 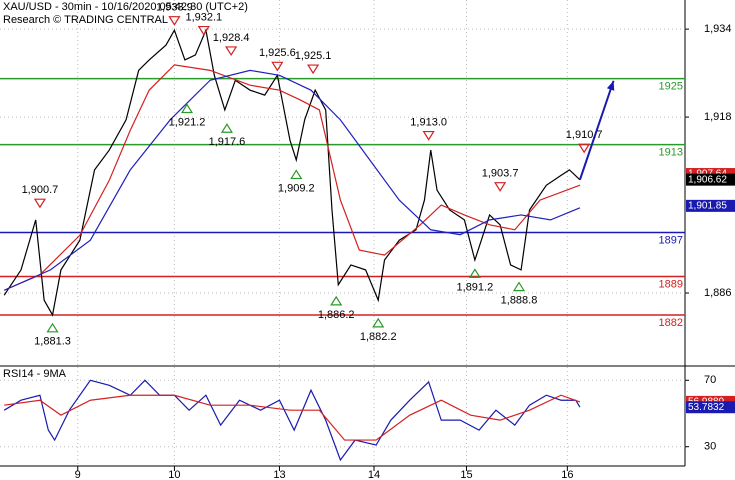 I want to click on arrow-head, so click(x=610, y=85).